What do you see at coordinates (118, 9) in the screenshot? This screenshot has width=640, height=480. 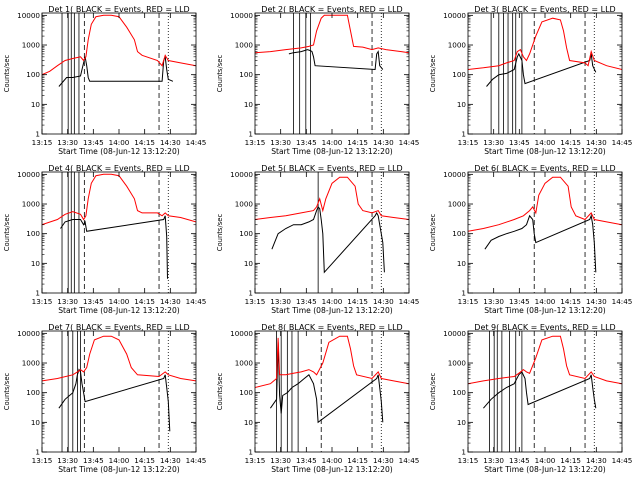 I see `panel-title: Det 1( BLACK = Events, RED = LLD` at bounding box center [118, 9].